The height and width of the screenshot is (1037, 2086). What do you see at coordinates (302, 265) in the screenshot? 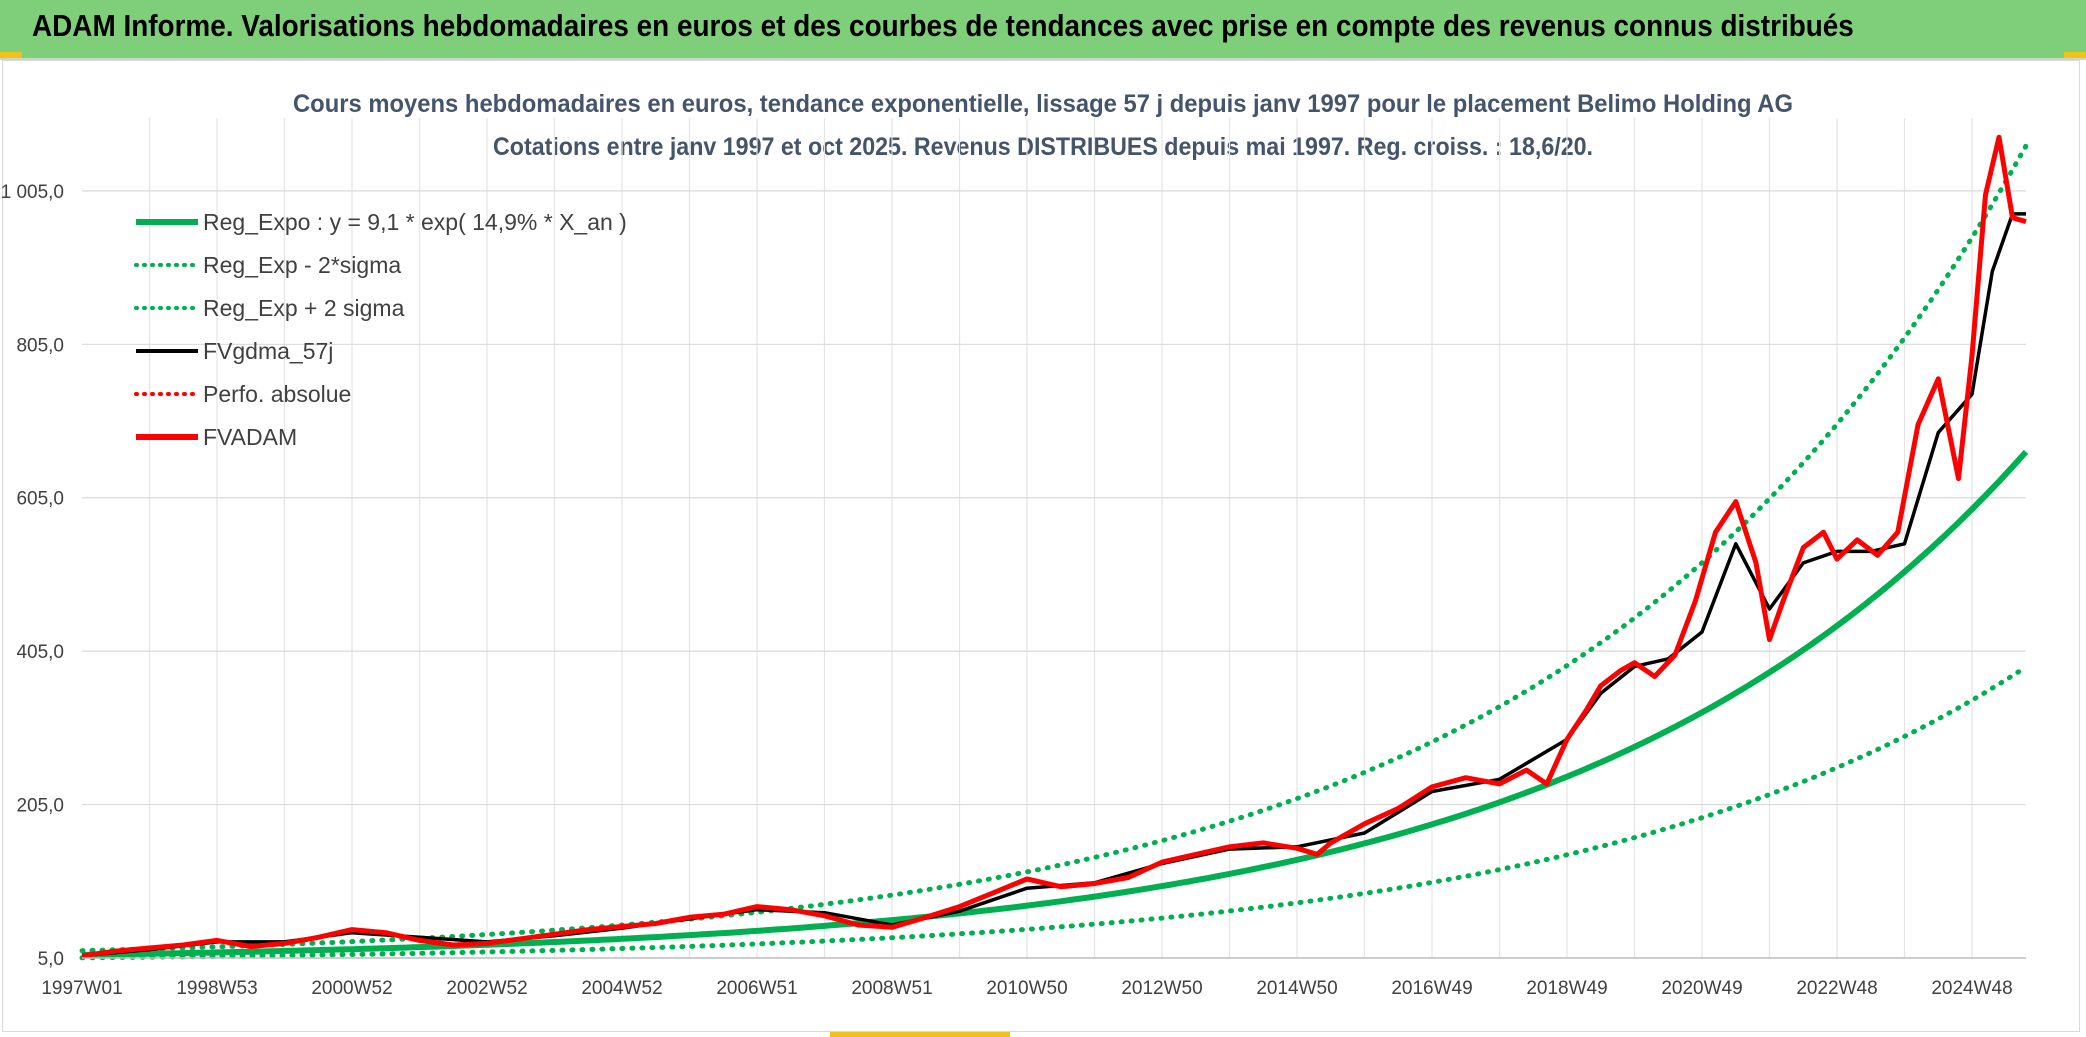
I see `legend-label: Reg_Exp - 2*sigma` at bounding box center [302, 265].